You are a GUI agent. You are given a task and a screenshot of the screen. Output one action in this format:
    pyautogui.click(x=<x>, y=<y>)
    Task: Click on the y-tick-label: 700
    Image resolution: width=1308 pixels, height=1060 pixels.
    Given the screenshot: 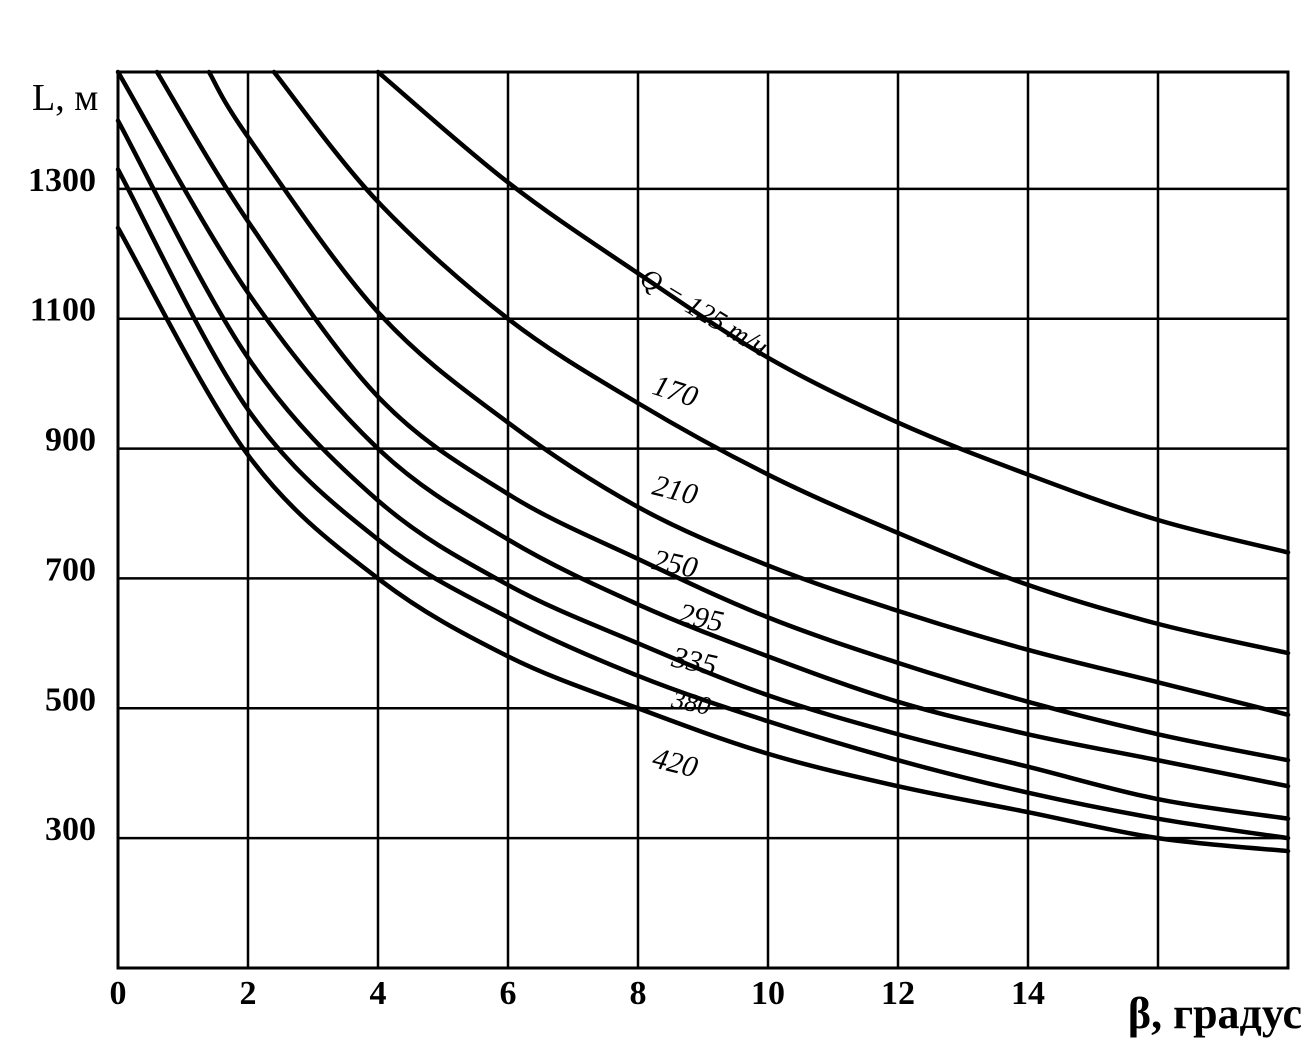 What is the action you would take?
    pyautogui.click(x=70, y=569)
    